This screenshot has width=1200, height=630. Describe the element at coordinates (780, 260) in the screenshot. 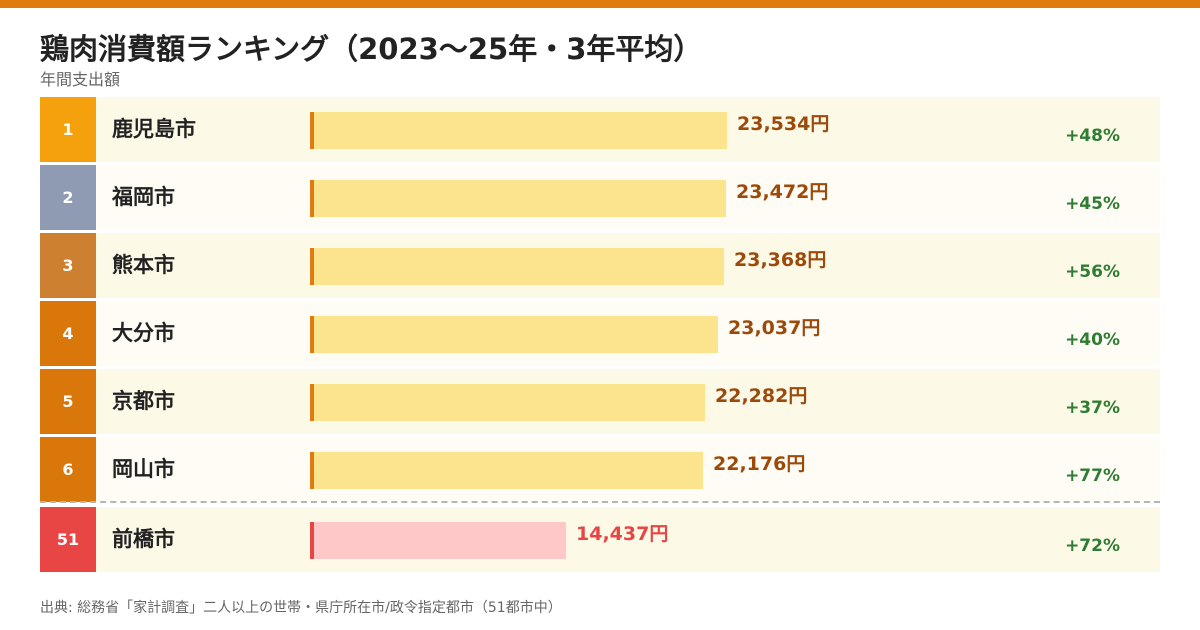

I see `value-label: 23,368円` at that location.